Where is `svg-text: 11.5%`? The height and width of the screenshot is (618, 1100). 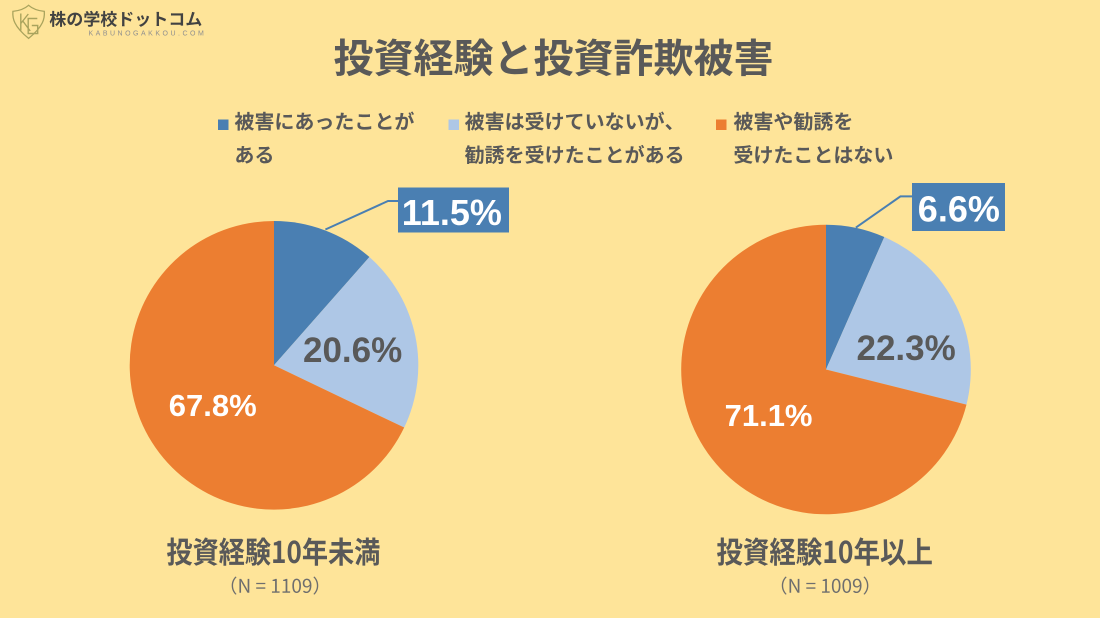
svg-text: 11.5% is located at coordinates (452, 212).